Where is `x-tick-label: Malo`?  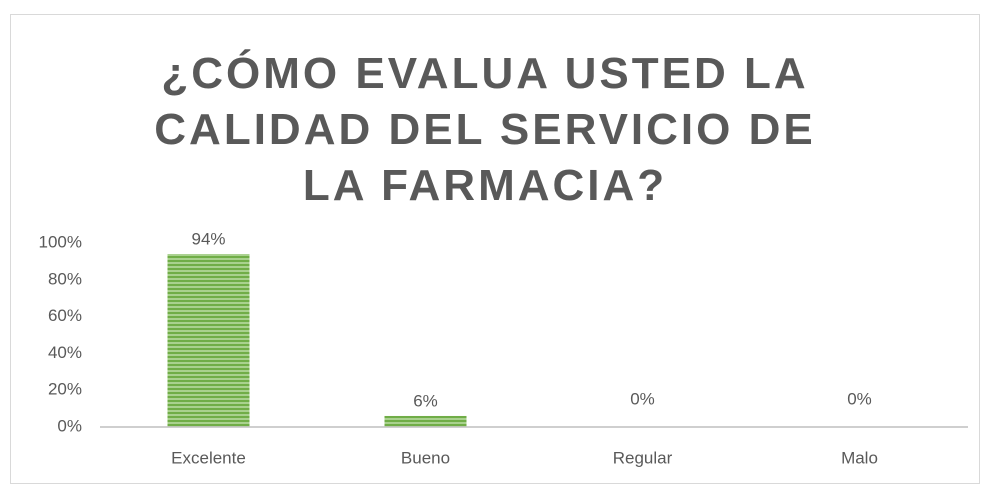 x-tick-label: Malo is located at coordinates (859, 457).